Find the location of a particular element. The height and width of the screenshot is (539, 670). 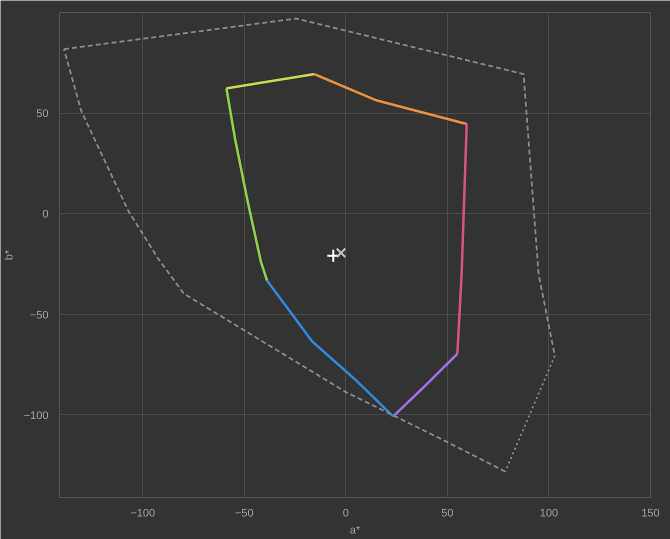

y-tick-label: 0 is located at coordinates (45, 214).